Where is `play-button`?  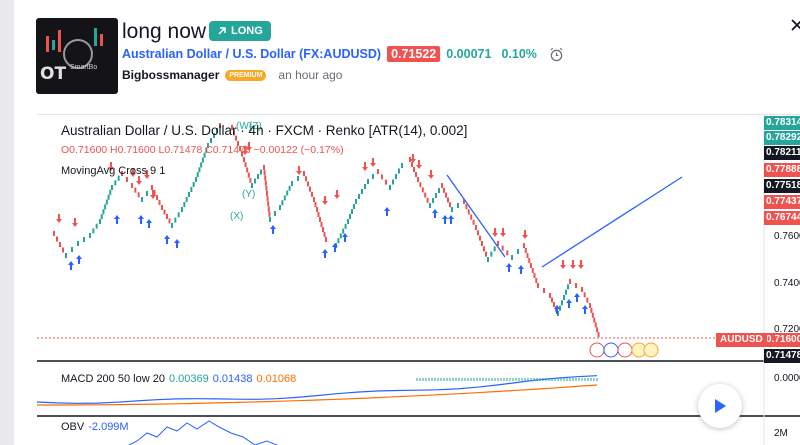 play-button is located at coordinates (720, 406).